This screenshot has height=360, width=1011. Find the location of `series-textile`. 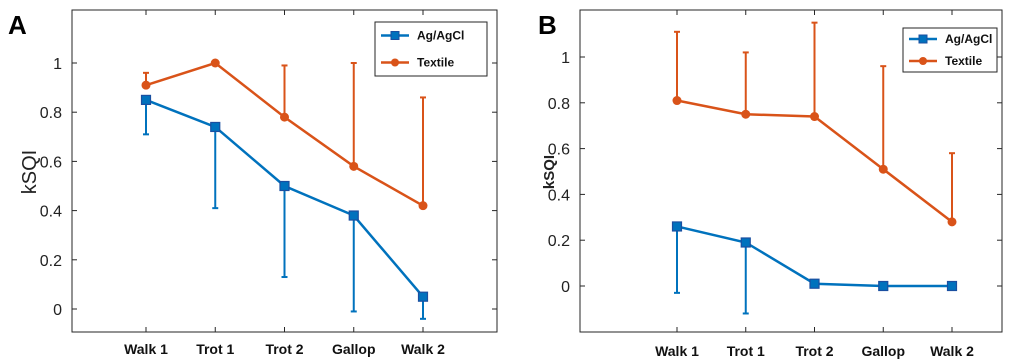

series-textile is located at coordinates (284, 134).